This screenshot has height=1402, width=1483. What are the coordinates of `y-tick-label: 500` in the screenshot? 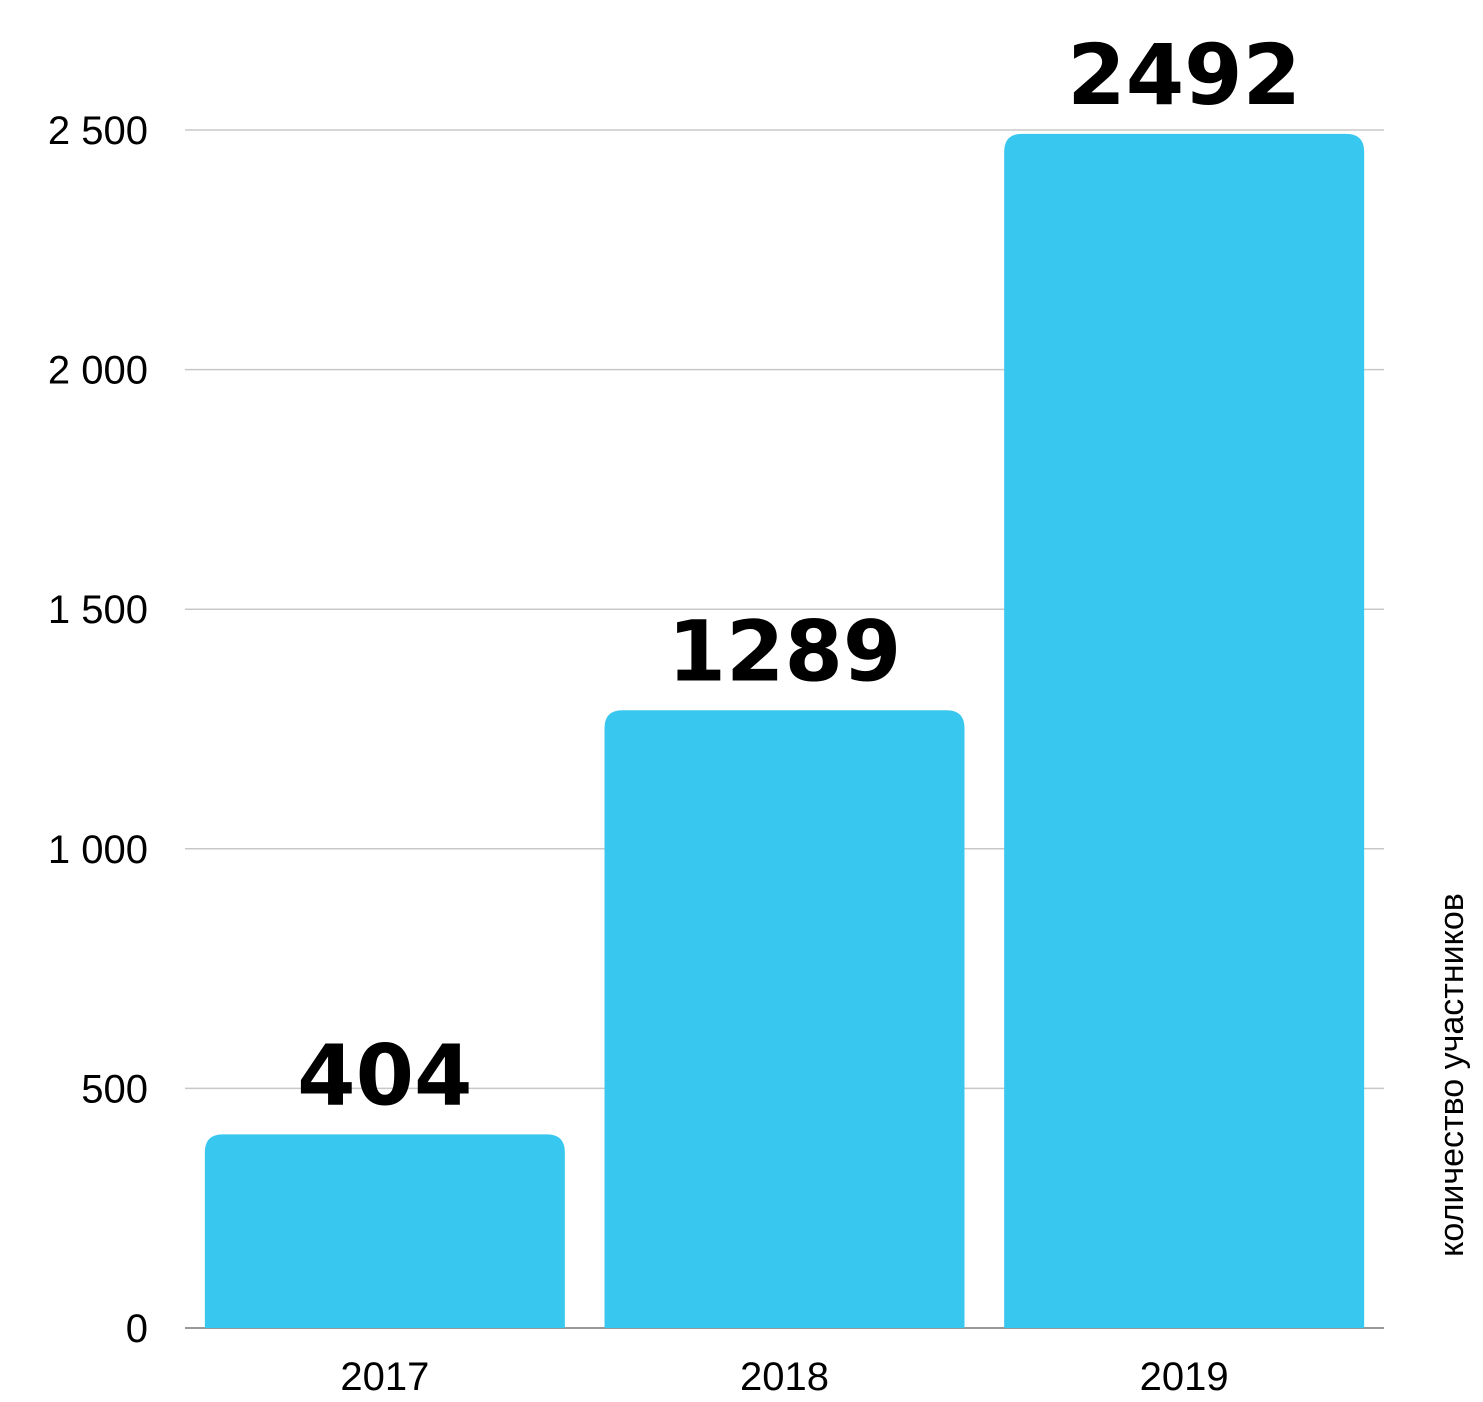 It's located at (114, 1089).